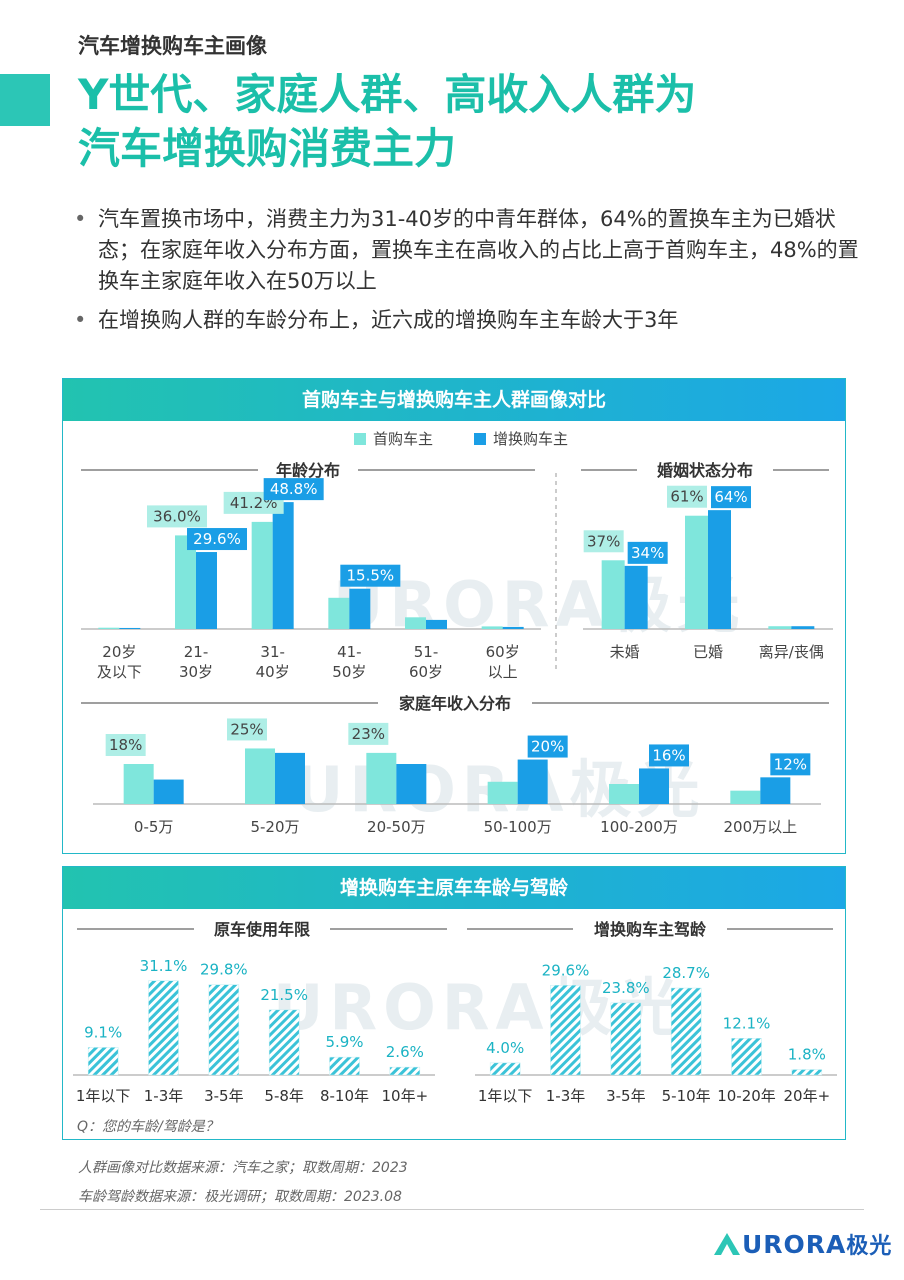  What do you see at coordinates (308, 470) in the screenshot?
I see `chart-title: 年龄分布` at bounding box center [308, 470].